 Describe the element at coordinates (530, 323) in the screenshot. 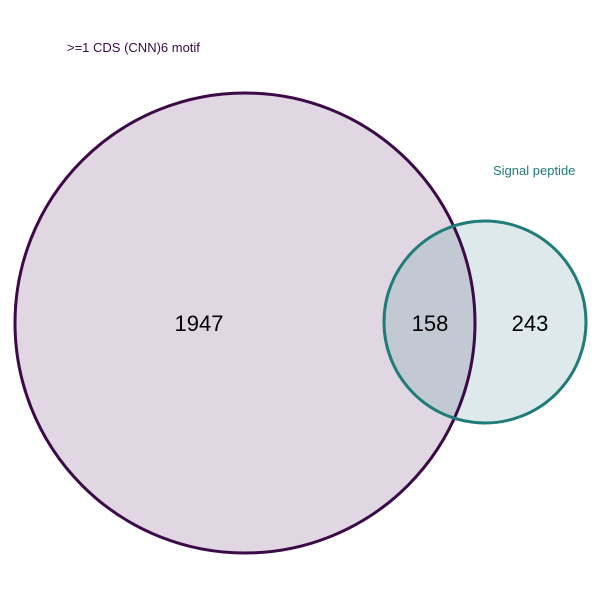

I see `set-b-only-count: 243` at that location.